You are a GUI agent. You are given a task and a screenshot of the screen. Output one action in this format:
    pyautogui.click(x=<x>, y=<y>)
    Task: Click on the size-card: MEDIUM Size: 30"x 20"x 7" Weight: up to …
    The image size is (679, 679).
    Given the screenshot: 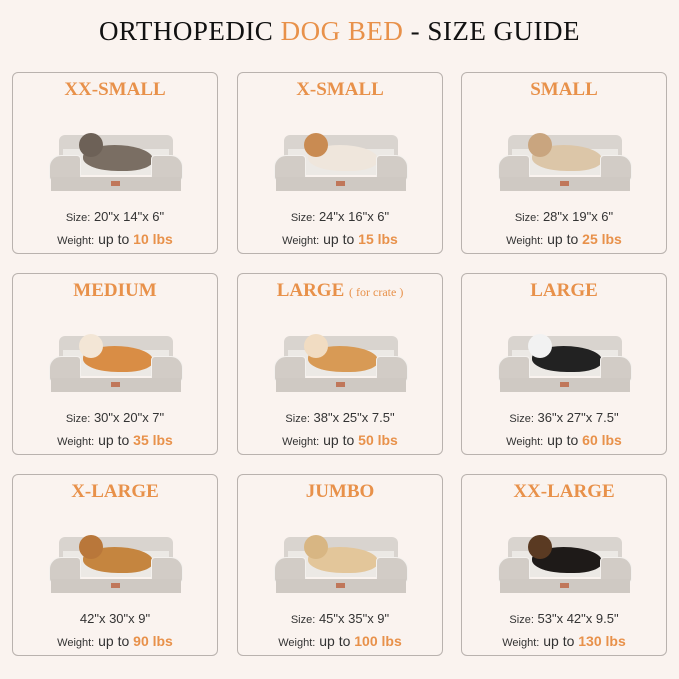 What is the action you would take?
    pyautogui.click(x=115, y=364)
    